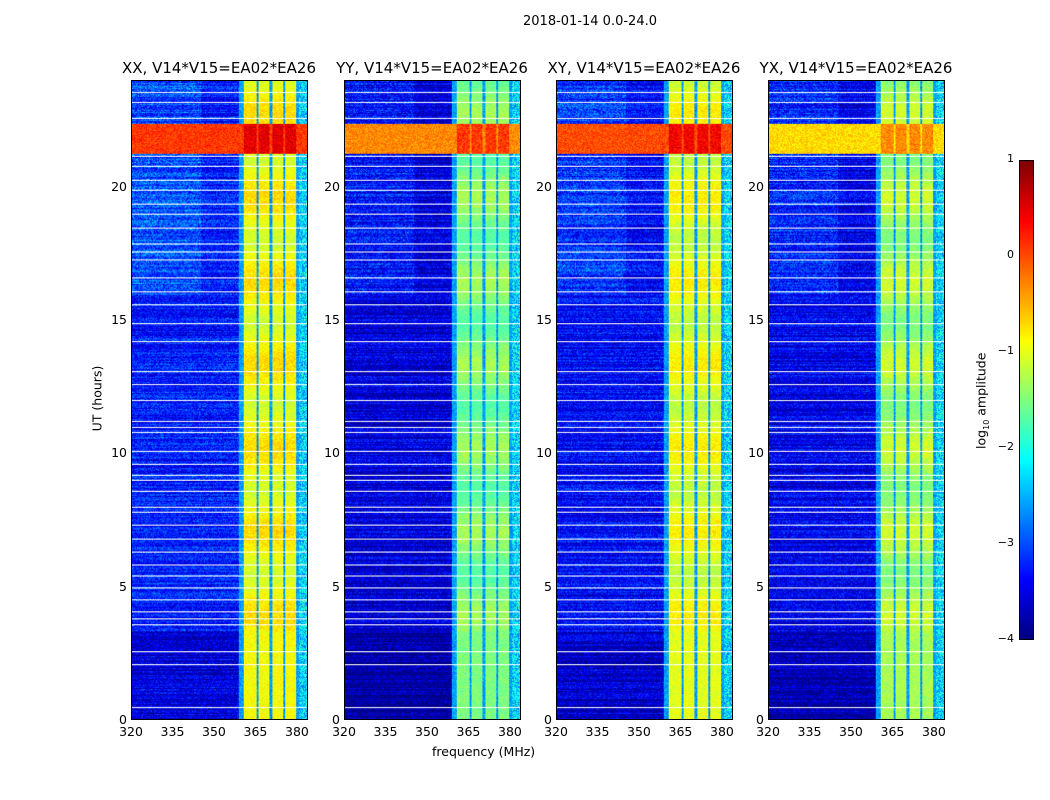 This screenshot has height=800, width=1050. I want to click on colorbar-tick-label: −3, so click(1005, 542).